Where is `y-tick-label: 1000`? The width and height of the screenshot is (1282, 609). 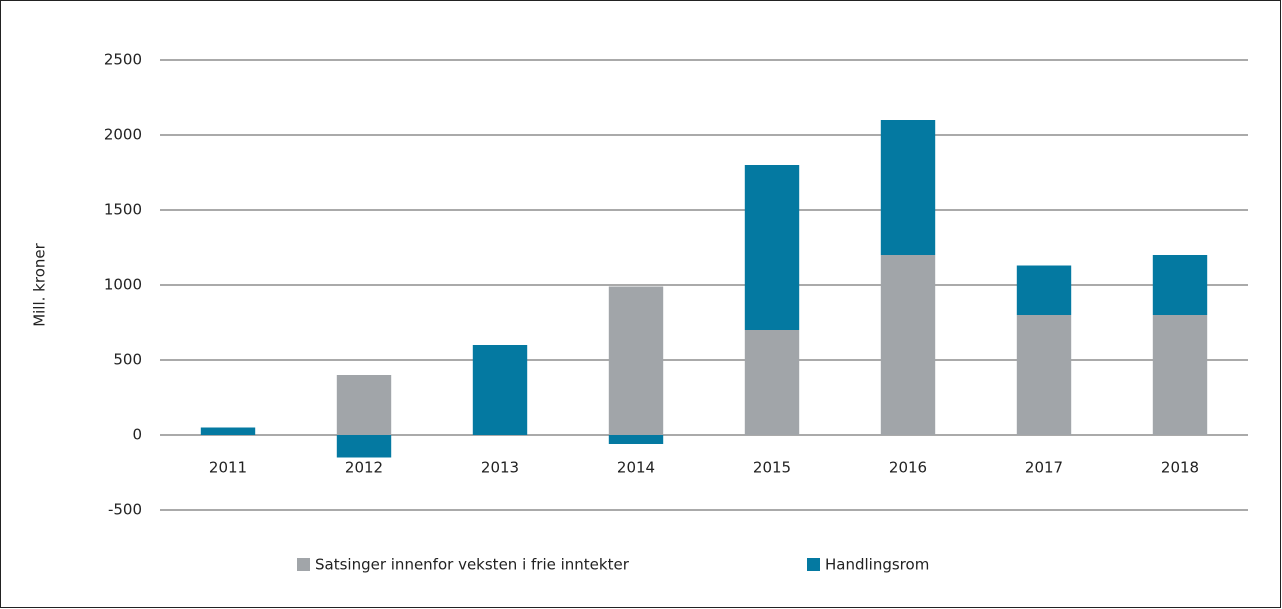 y-tick-label: 1000 is located at coordinates (123, 285).